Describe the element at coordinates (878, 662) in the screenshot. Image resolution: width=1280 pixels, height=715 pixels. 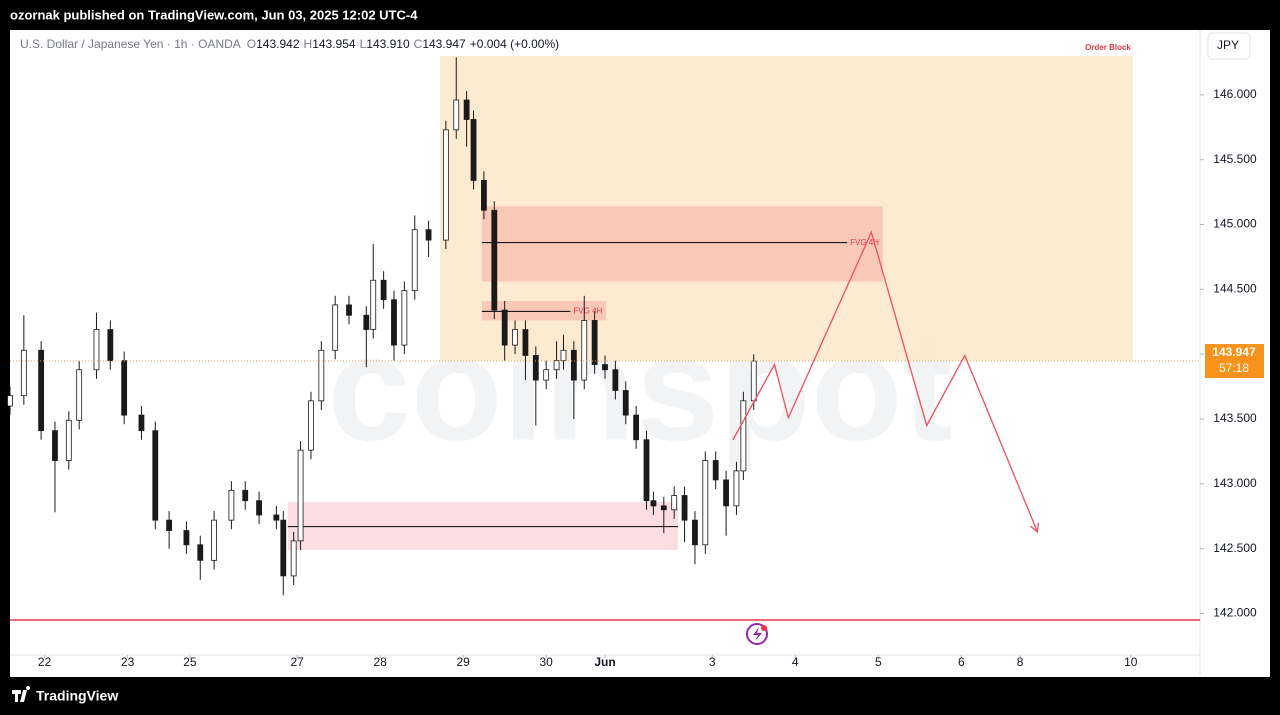
I see `x-tick-label: 5` at that location.